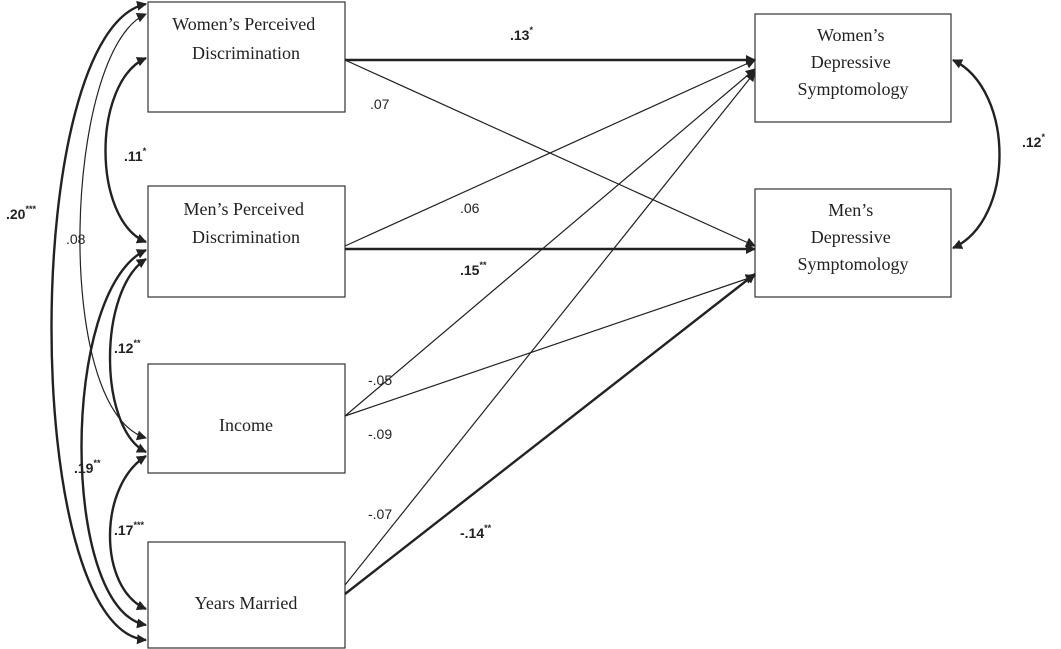  What do you see at coordinates (550, 345) in the screenshot?
I see `path-income-to-men-dep` at bounding box center [550, 345].